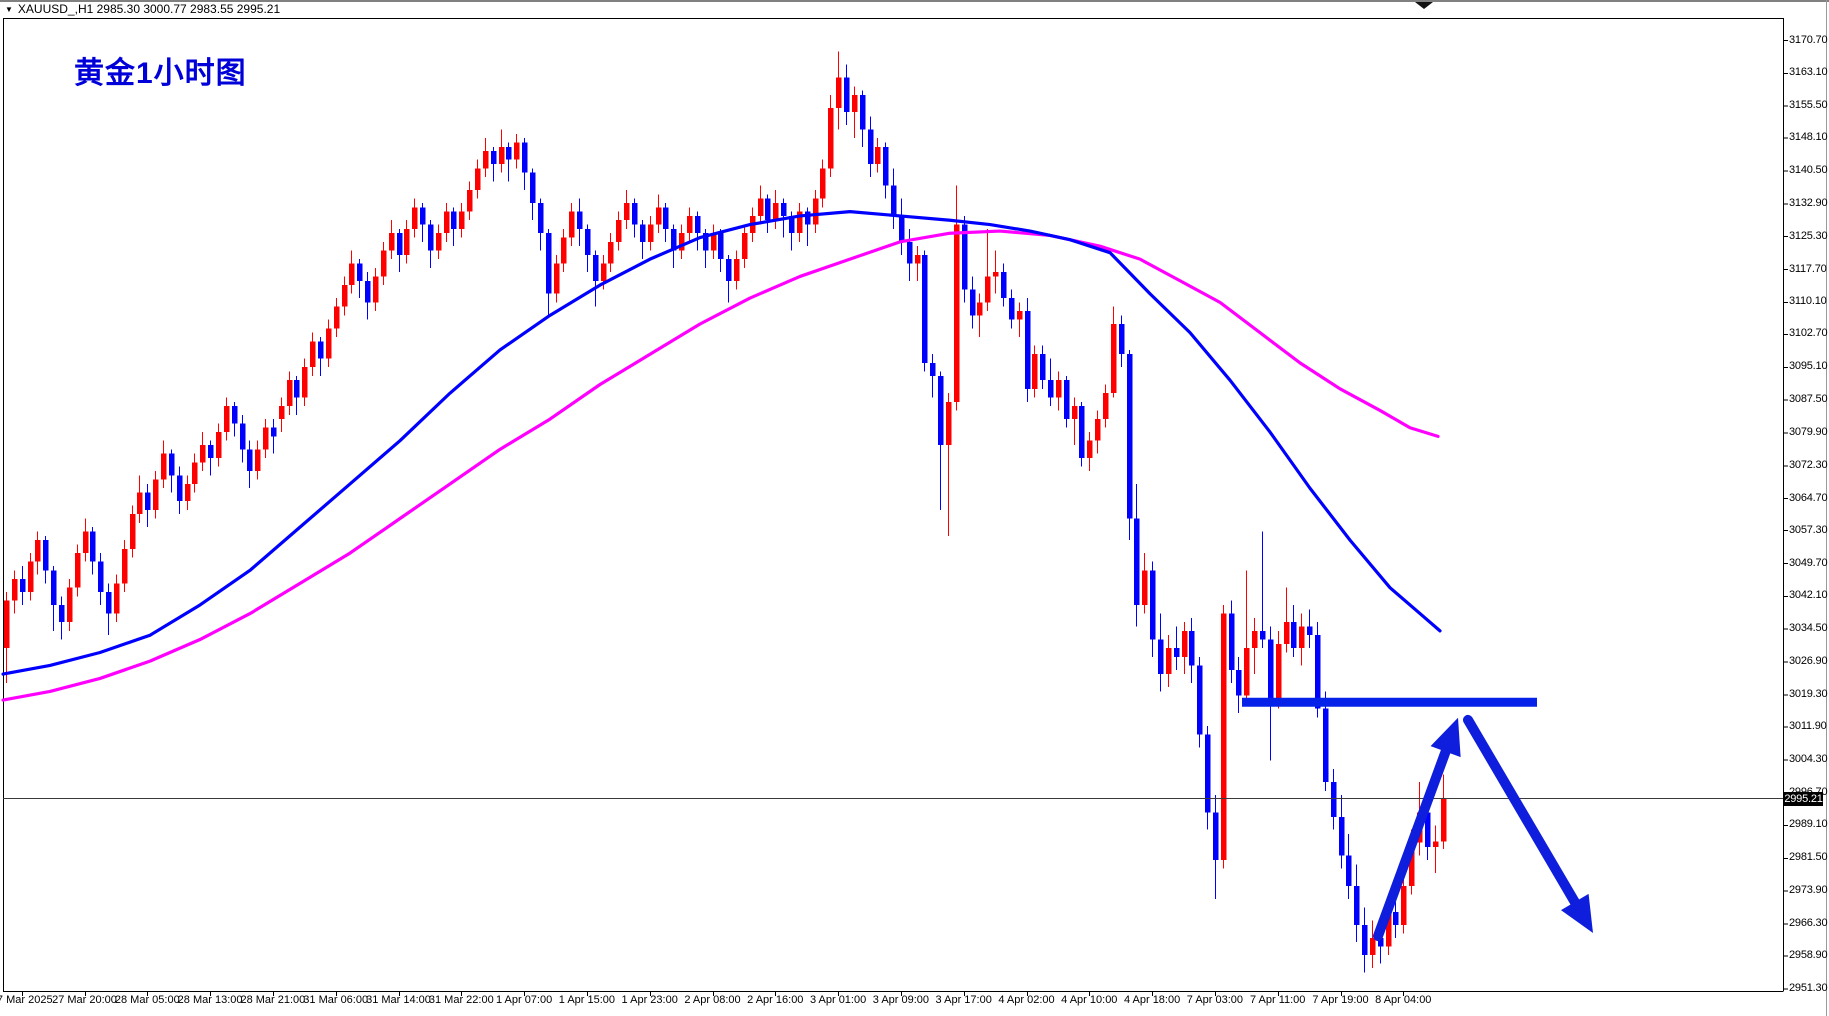 The width and height of the screenshot is (1829, 1016). Describe the element at coordinates (649, 1000) in the screenshot. I see `x-axis-label: 1 Apr 23:00` at that location.